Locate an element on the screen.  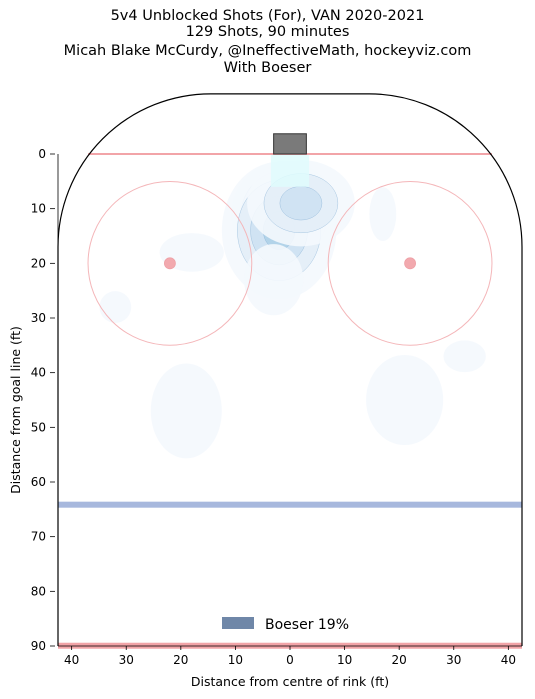
legend: Boeser 19% is located at coordinates (285, 625).